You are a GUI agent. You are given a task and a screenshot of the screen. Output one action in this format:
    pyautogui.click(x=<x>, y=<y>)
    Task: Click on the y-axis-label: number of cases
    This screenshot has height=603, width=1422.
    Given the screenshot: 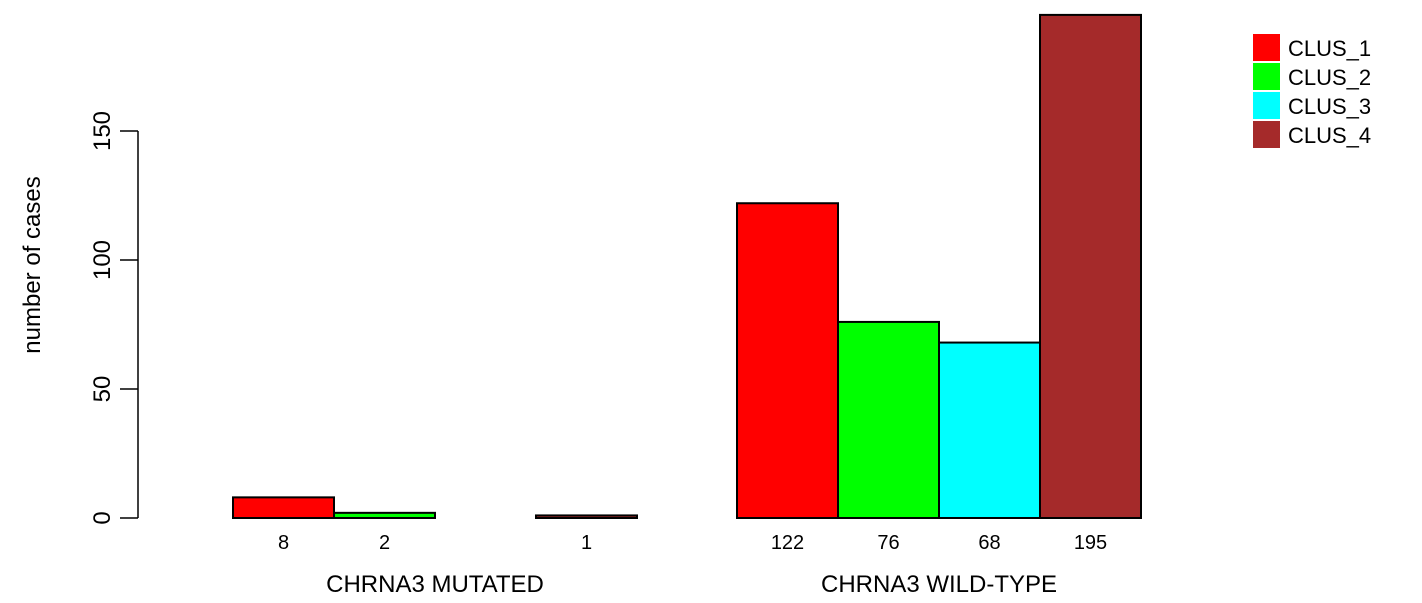 What is the action you would take?
    pyautogui.click(x=32, y=264)
    